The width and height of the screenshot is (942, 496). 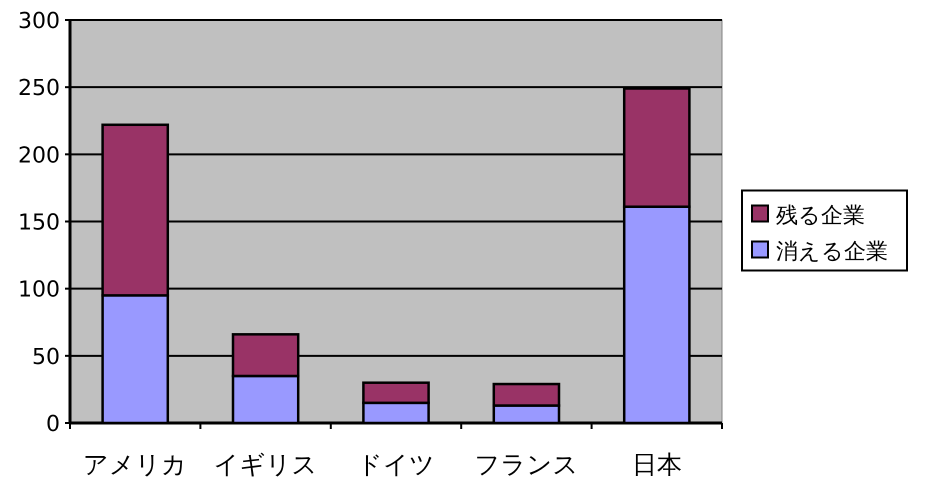 I want to click on x-tick-label: フランス, so click(x=526, y=464).